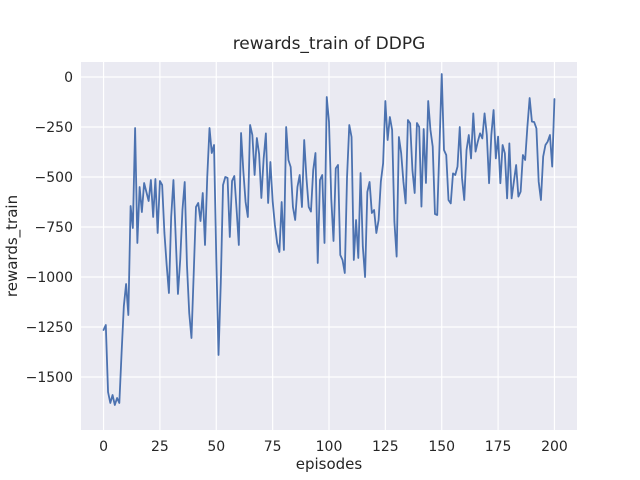 The height and width of the screenshot is (480, 640). Describe the element at coordinates (54, 228) in the screenshot. I see `y-tick-label: −750` at that location.